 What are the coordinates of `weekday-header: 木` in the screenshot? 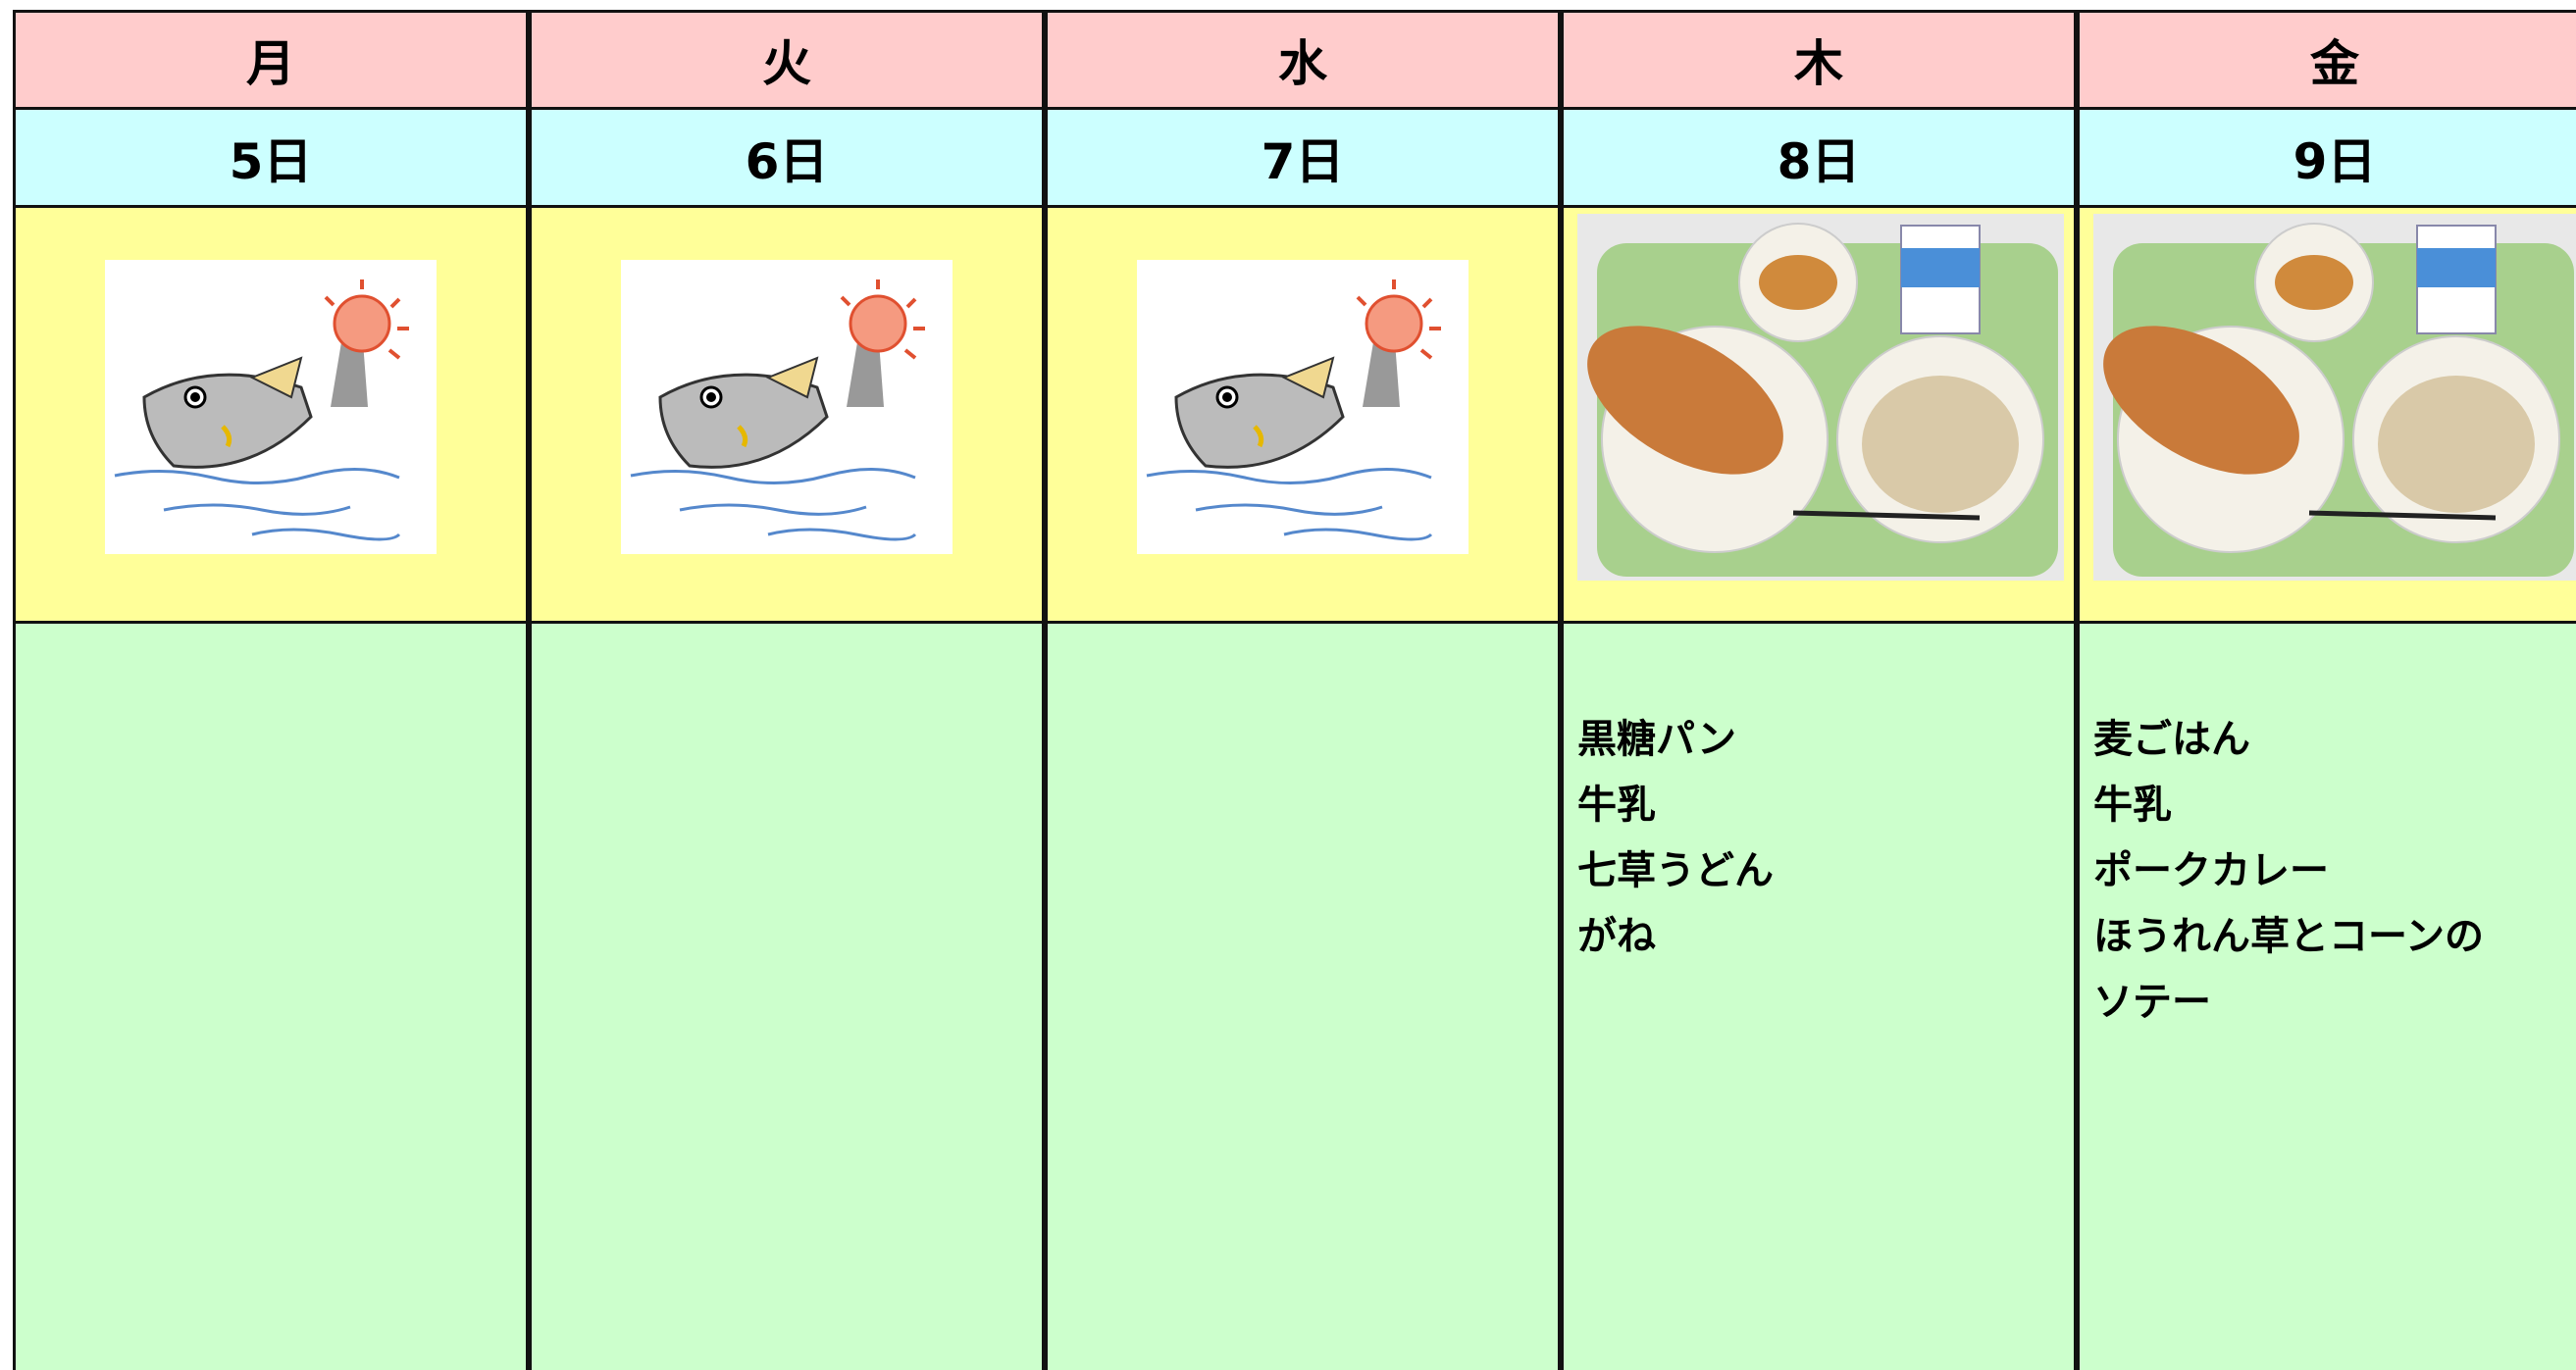 It's located at (1819, 60).